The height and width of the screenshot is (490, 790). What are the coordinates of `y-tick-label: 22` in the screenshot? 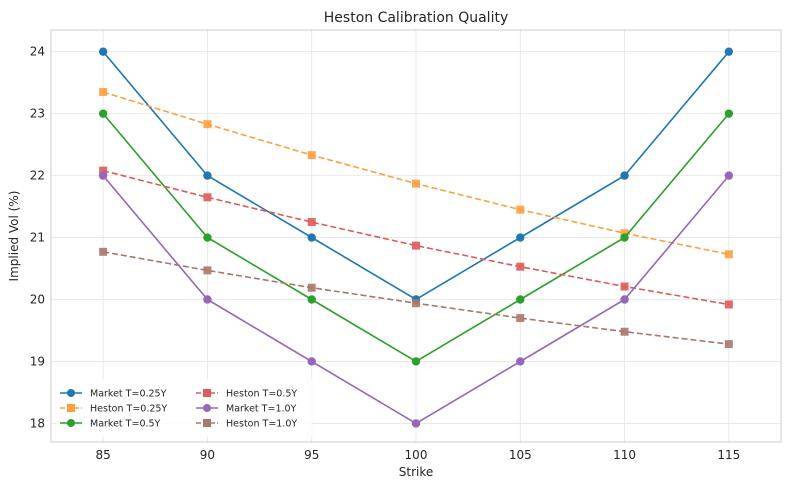 It's located at (37, 176).